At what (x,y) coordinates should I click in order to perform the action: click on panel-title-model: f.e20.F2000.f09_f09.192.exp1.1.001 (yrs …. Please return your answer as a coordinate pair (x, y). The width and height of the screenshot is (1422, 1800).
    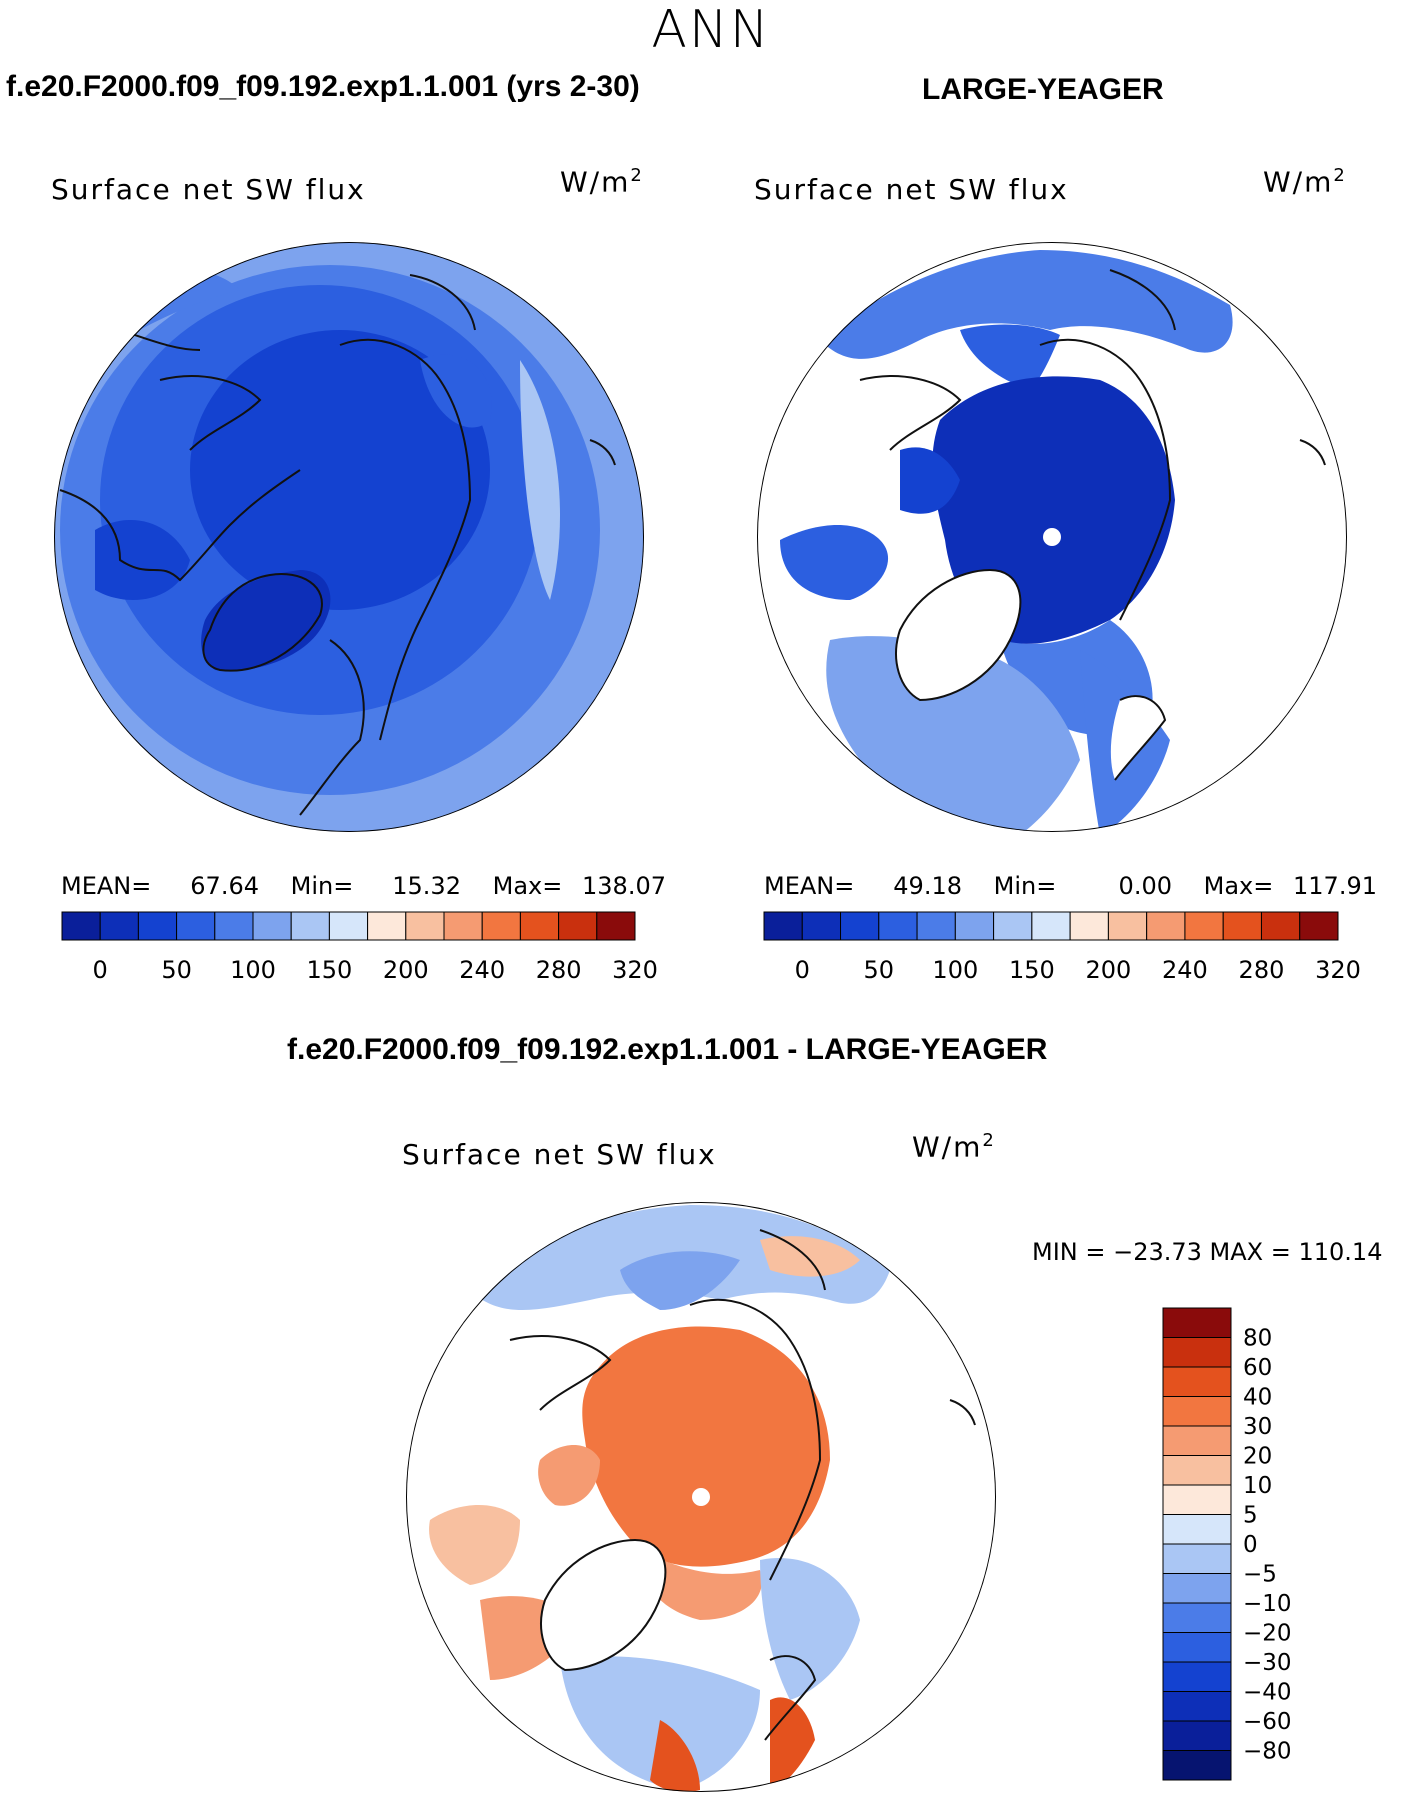
    Looking at the image, I should click on (323, 86).